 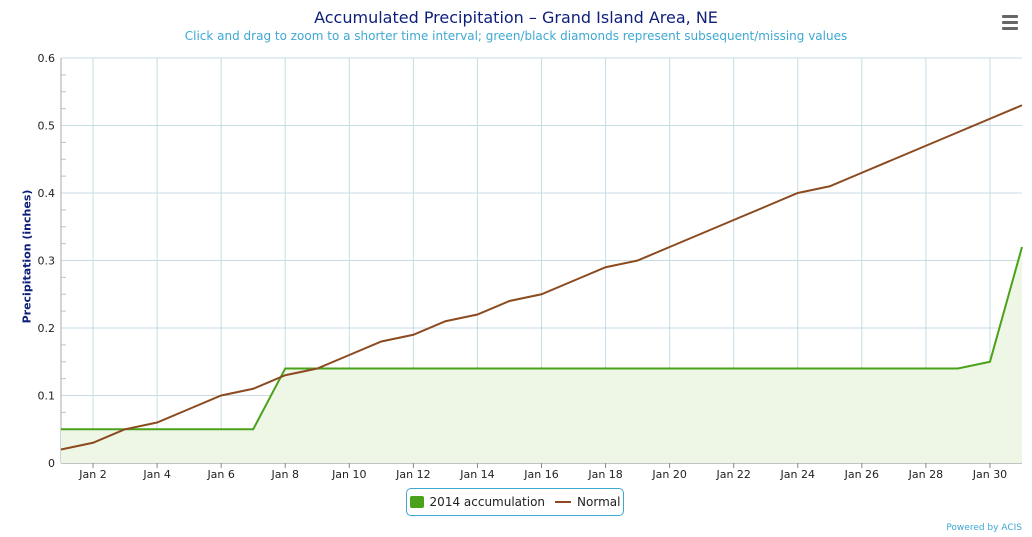 What do you see at coordinates (563, 502) in the screenshot?
I see `normal-line-swatch-icon` at bounding box center [563, 502].